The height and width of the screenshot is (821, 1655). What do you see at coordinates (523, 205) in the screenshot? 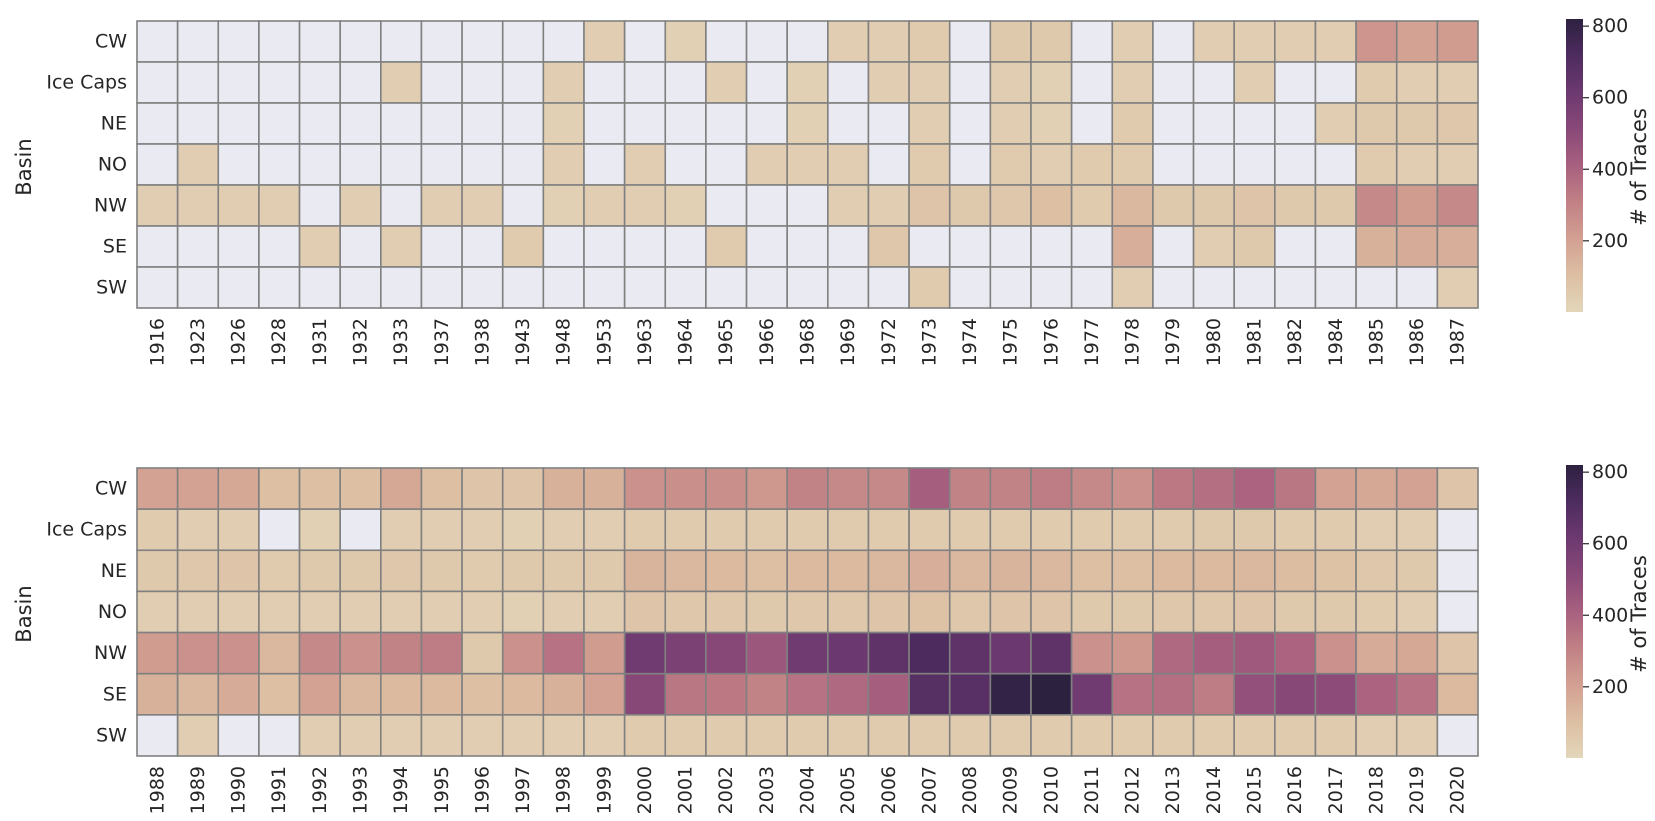
I see `heatmap-cell-nw-1943` at bounding box center [523, 205].